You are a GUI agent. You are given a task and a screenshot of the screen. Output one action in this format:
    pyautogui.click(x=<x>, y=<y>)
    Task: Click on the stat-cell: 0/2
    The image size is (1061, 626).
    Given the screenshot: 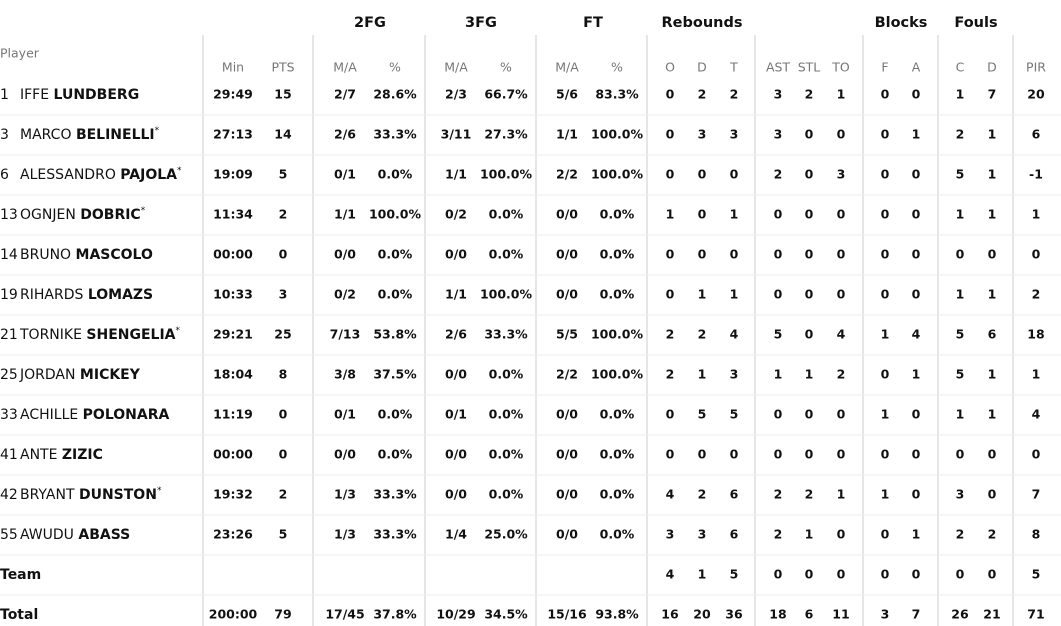 What is the action you would take?
    pyautogui.click(x=345, y=294)
    